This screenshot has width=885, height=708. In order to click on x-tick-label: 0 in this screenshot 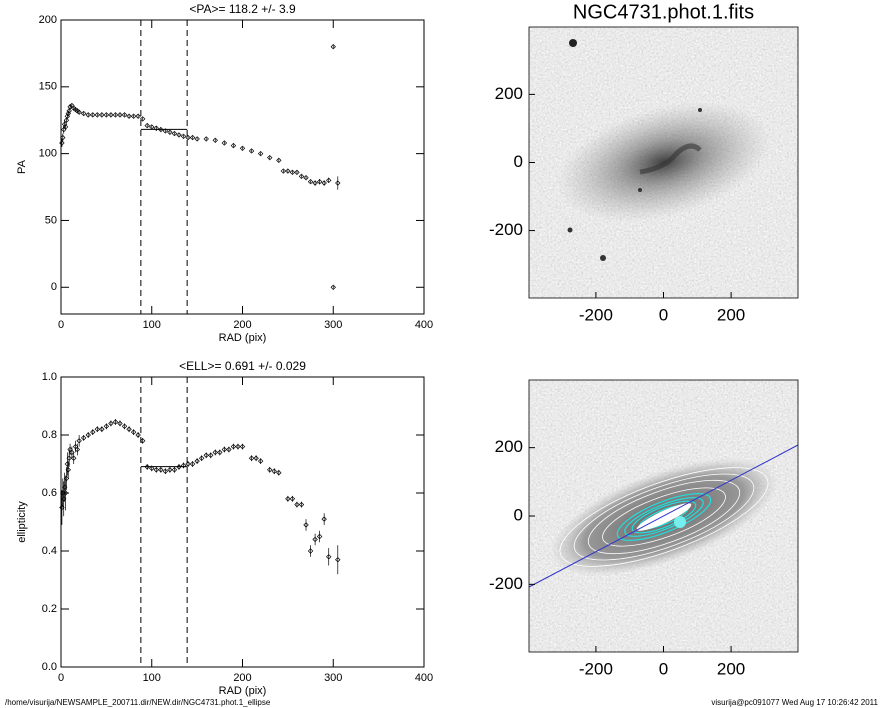, I will do `click(663, 314)`.